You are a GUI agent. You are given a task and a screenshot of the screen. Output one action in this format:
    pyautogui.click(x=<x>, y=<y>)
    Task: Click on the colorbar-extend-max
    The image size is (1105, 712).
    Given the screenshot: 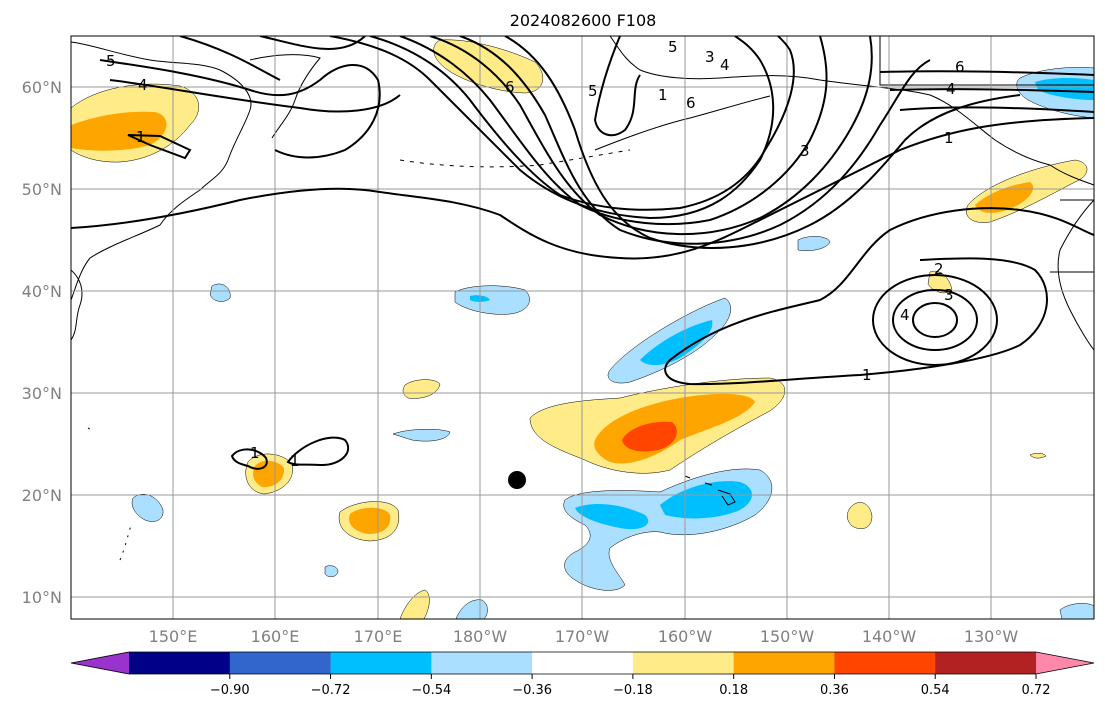 What is the action you would take?
    pyautogui.click(x=1065, y=663)
    